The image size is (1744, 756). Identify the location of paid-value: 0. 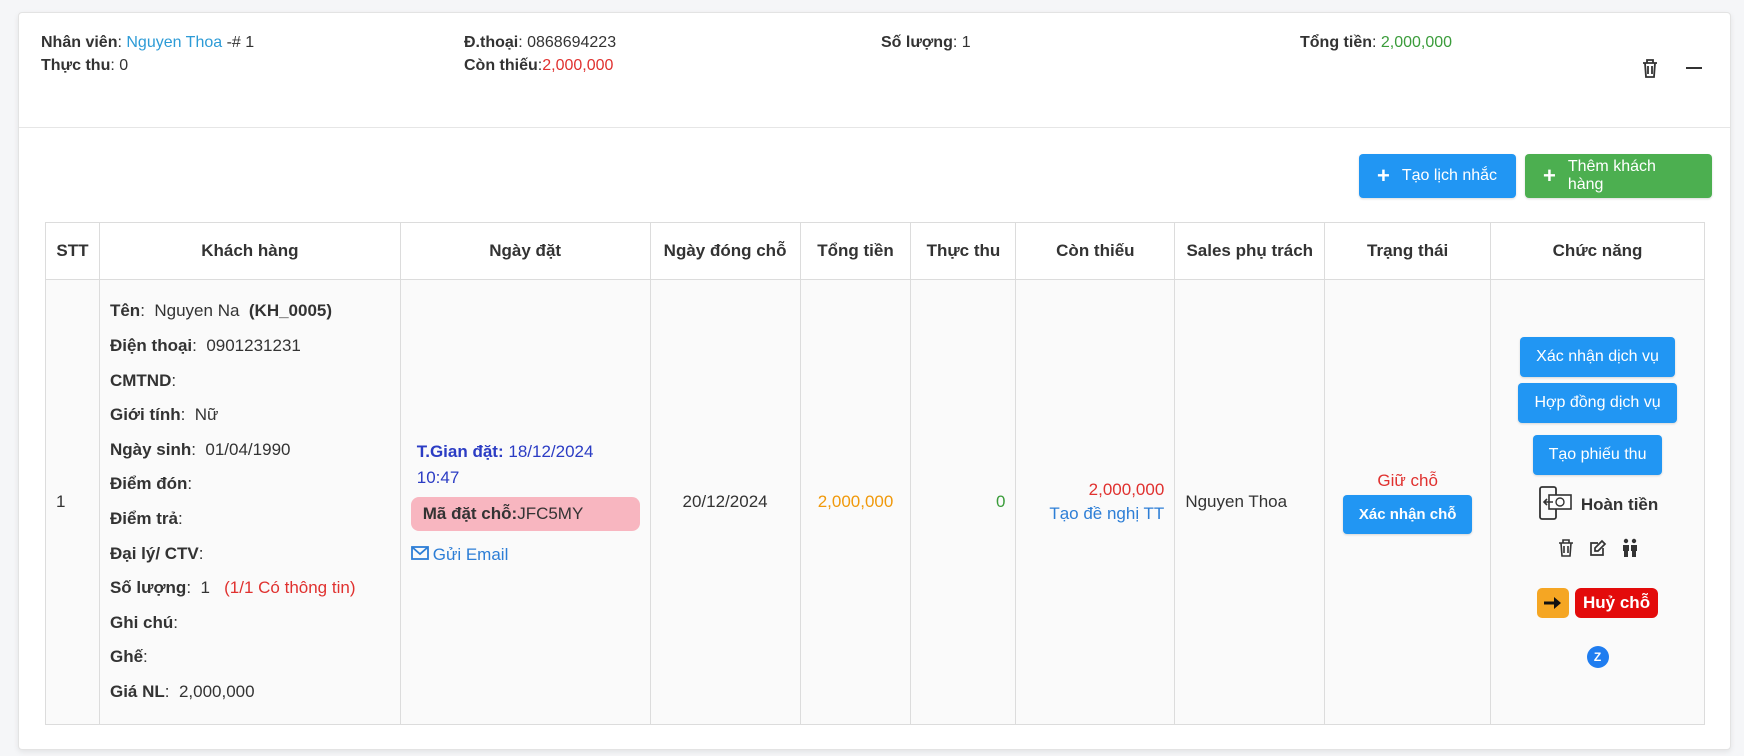
(124, 65).